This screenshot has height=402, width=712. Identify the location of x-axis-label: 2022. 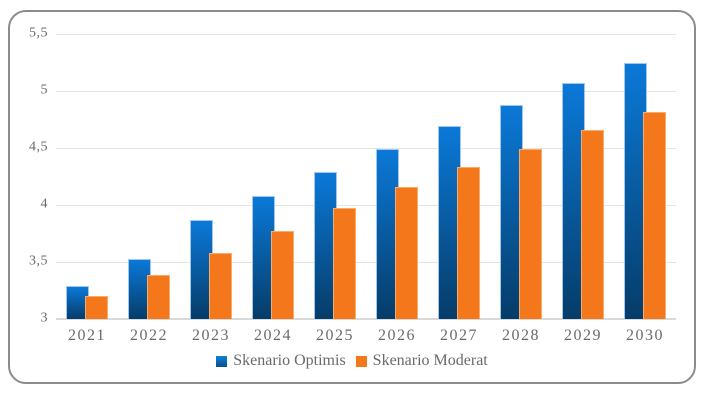
(149, 335).